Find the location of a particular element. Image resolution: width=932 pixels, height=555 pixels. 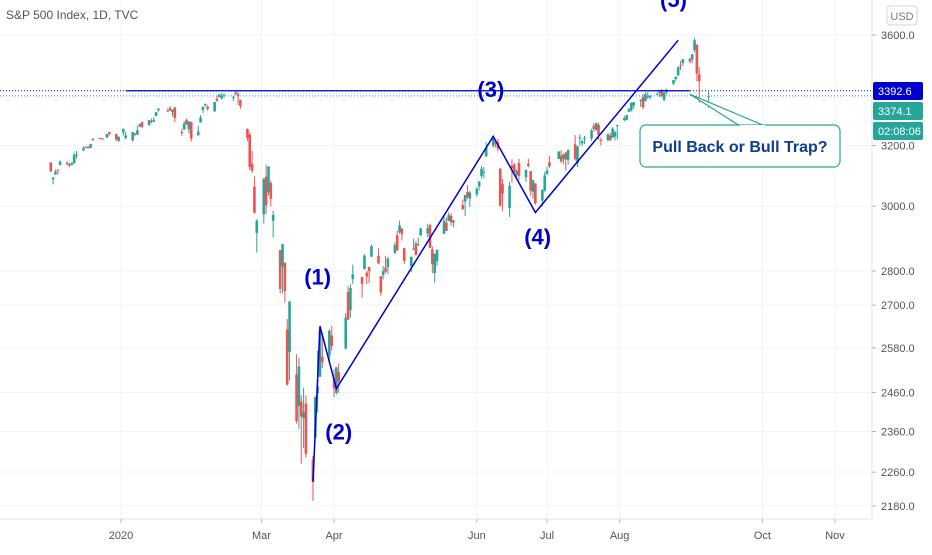

callout-text: Pull Back or Bull Trap? is located at coordinates (739, 147).